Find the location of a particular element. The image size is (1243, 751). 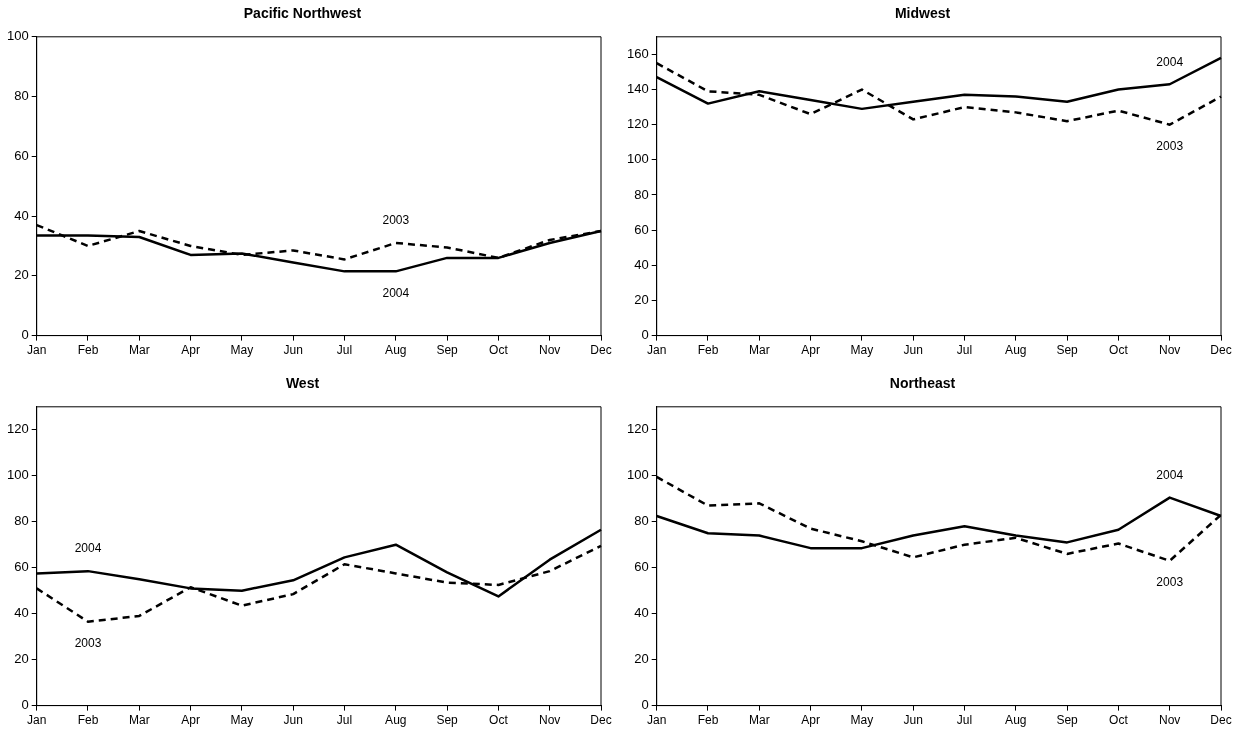

y-tick-label: 140 is located at coordinates (637, 89).